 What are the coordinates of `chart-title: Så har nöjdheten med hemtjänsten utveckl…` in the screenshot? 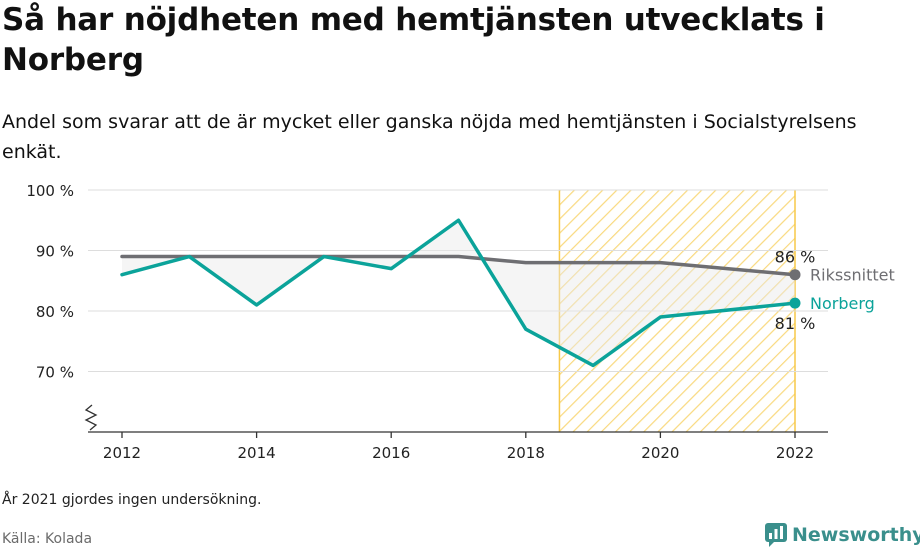 It's located at (413, 40).